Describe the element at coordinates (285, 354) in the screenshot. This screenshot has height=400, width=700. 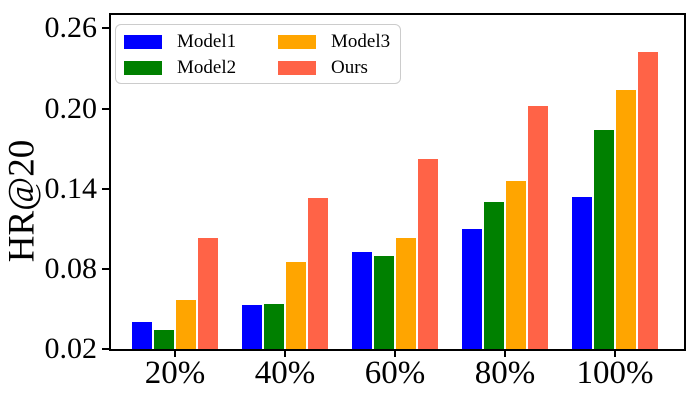
I see `x-tick-mark-40pct` at that location.